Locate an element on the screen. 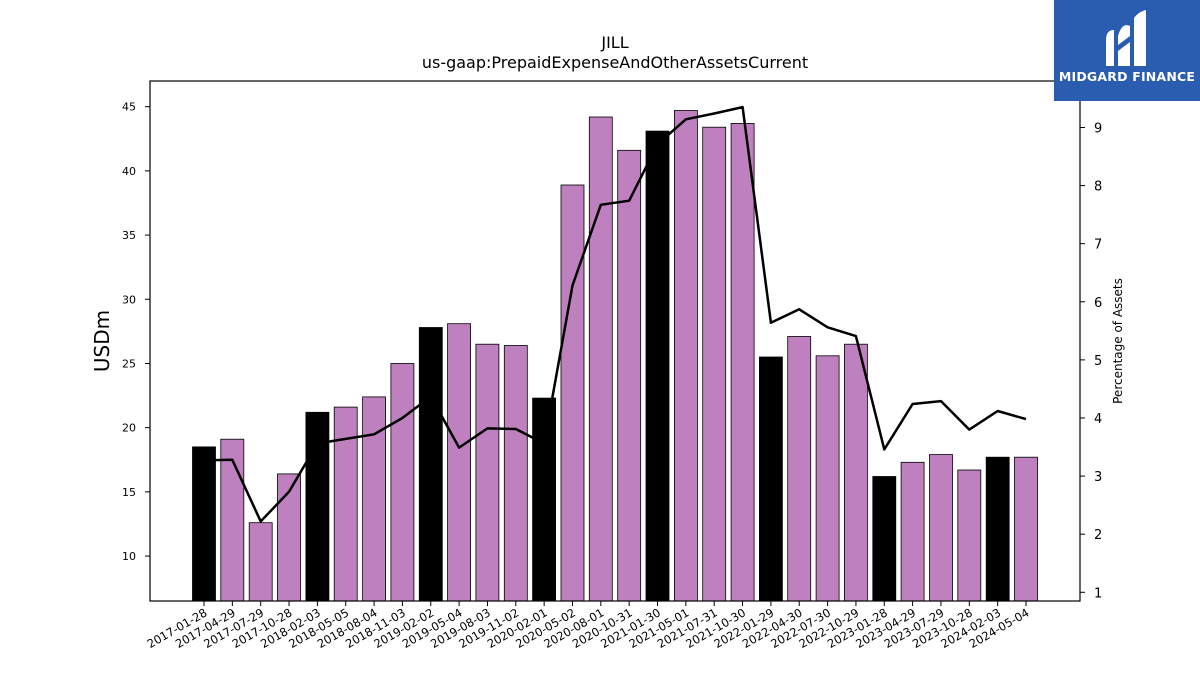 The image size is (1200, 675). y2-tick-label: 9 is located at coordinates (1098, 128).